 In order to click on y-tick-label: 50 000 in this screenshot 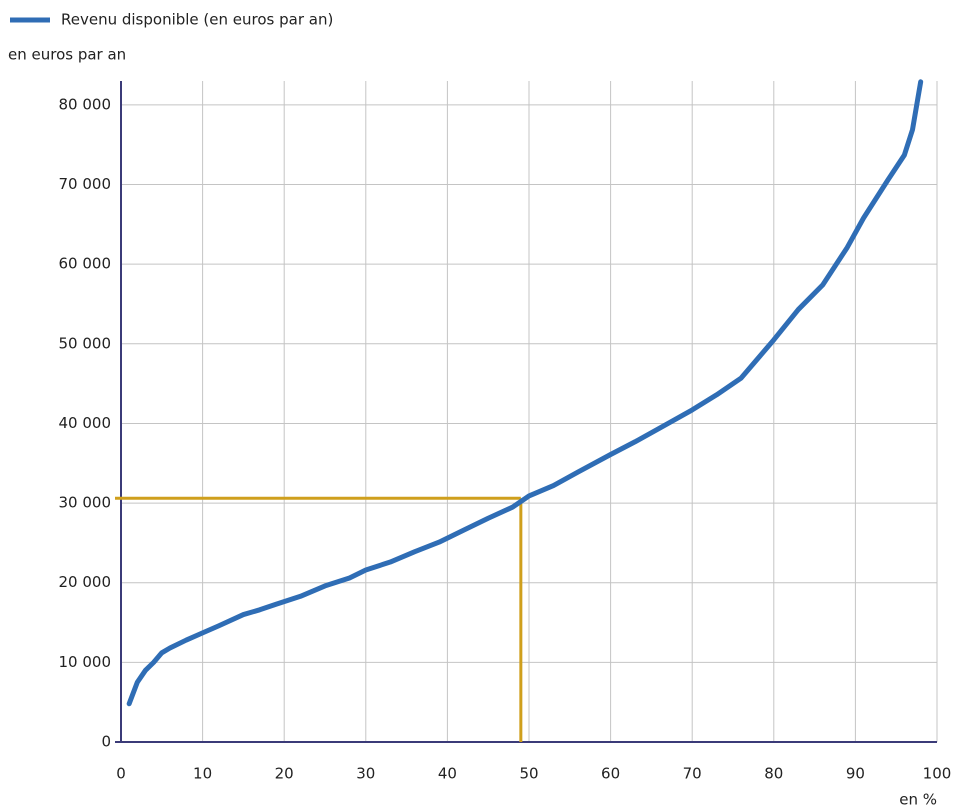, I will do `click(85, 343)`.